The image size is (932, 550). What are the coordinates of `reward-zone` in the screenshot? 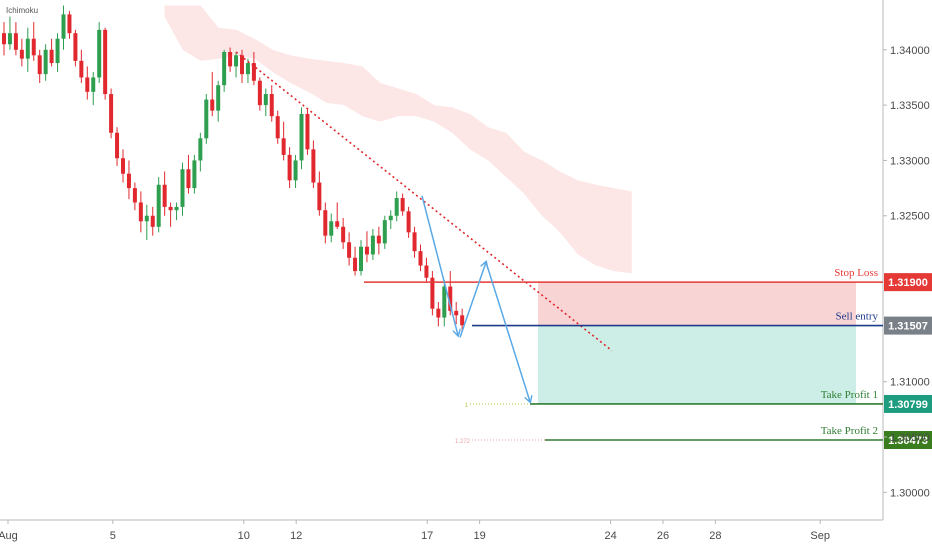 It's located at (697, 364).